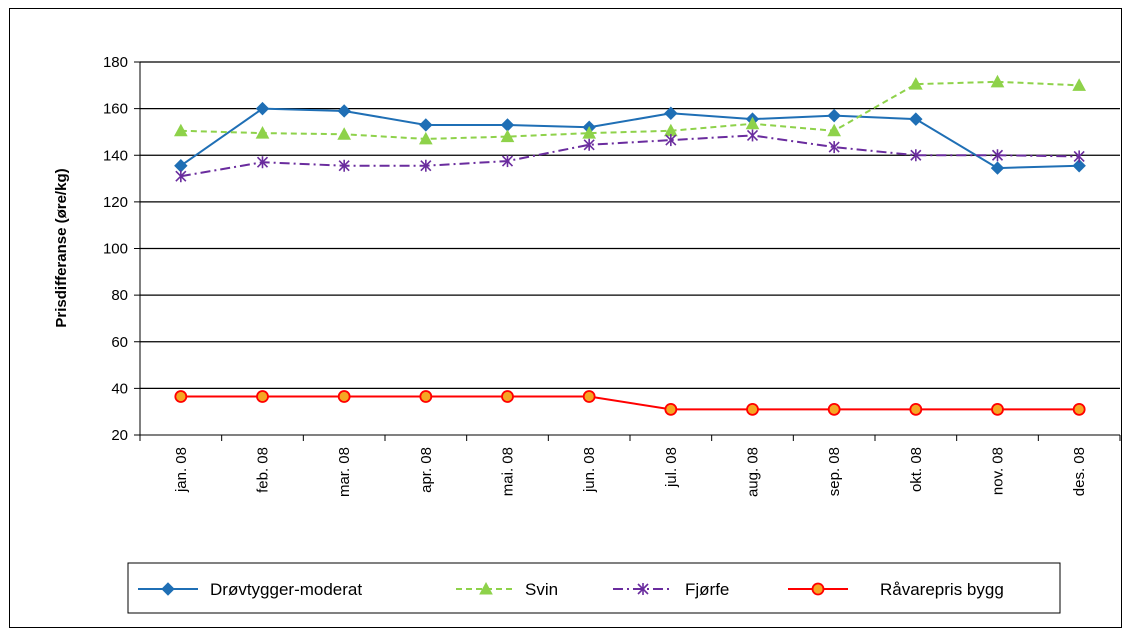 The width and height of the screenshot is (1134, 635). What do you see at coordinates (115, 109) in the screenshot?
I see `y-tick-label: 160` at bounding box center [115, 109].